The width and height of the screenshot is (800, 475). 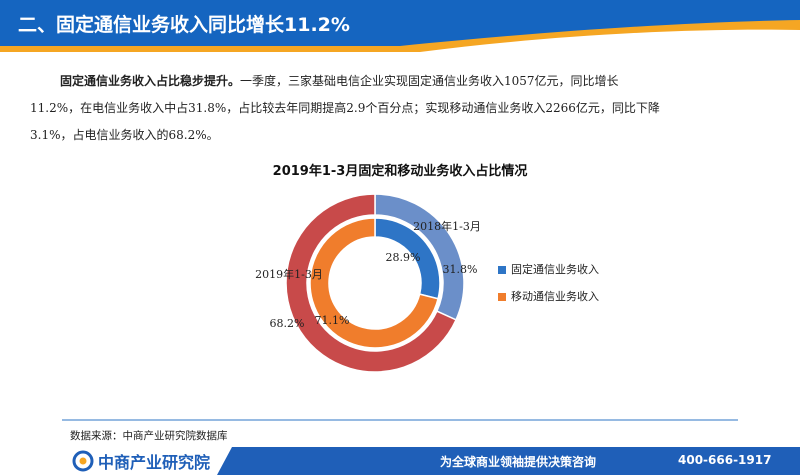 I want to click on chart-title: 2019年1-3月固定和移动业务收入占比情况, so click(x=400, y=171).